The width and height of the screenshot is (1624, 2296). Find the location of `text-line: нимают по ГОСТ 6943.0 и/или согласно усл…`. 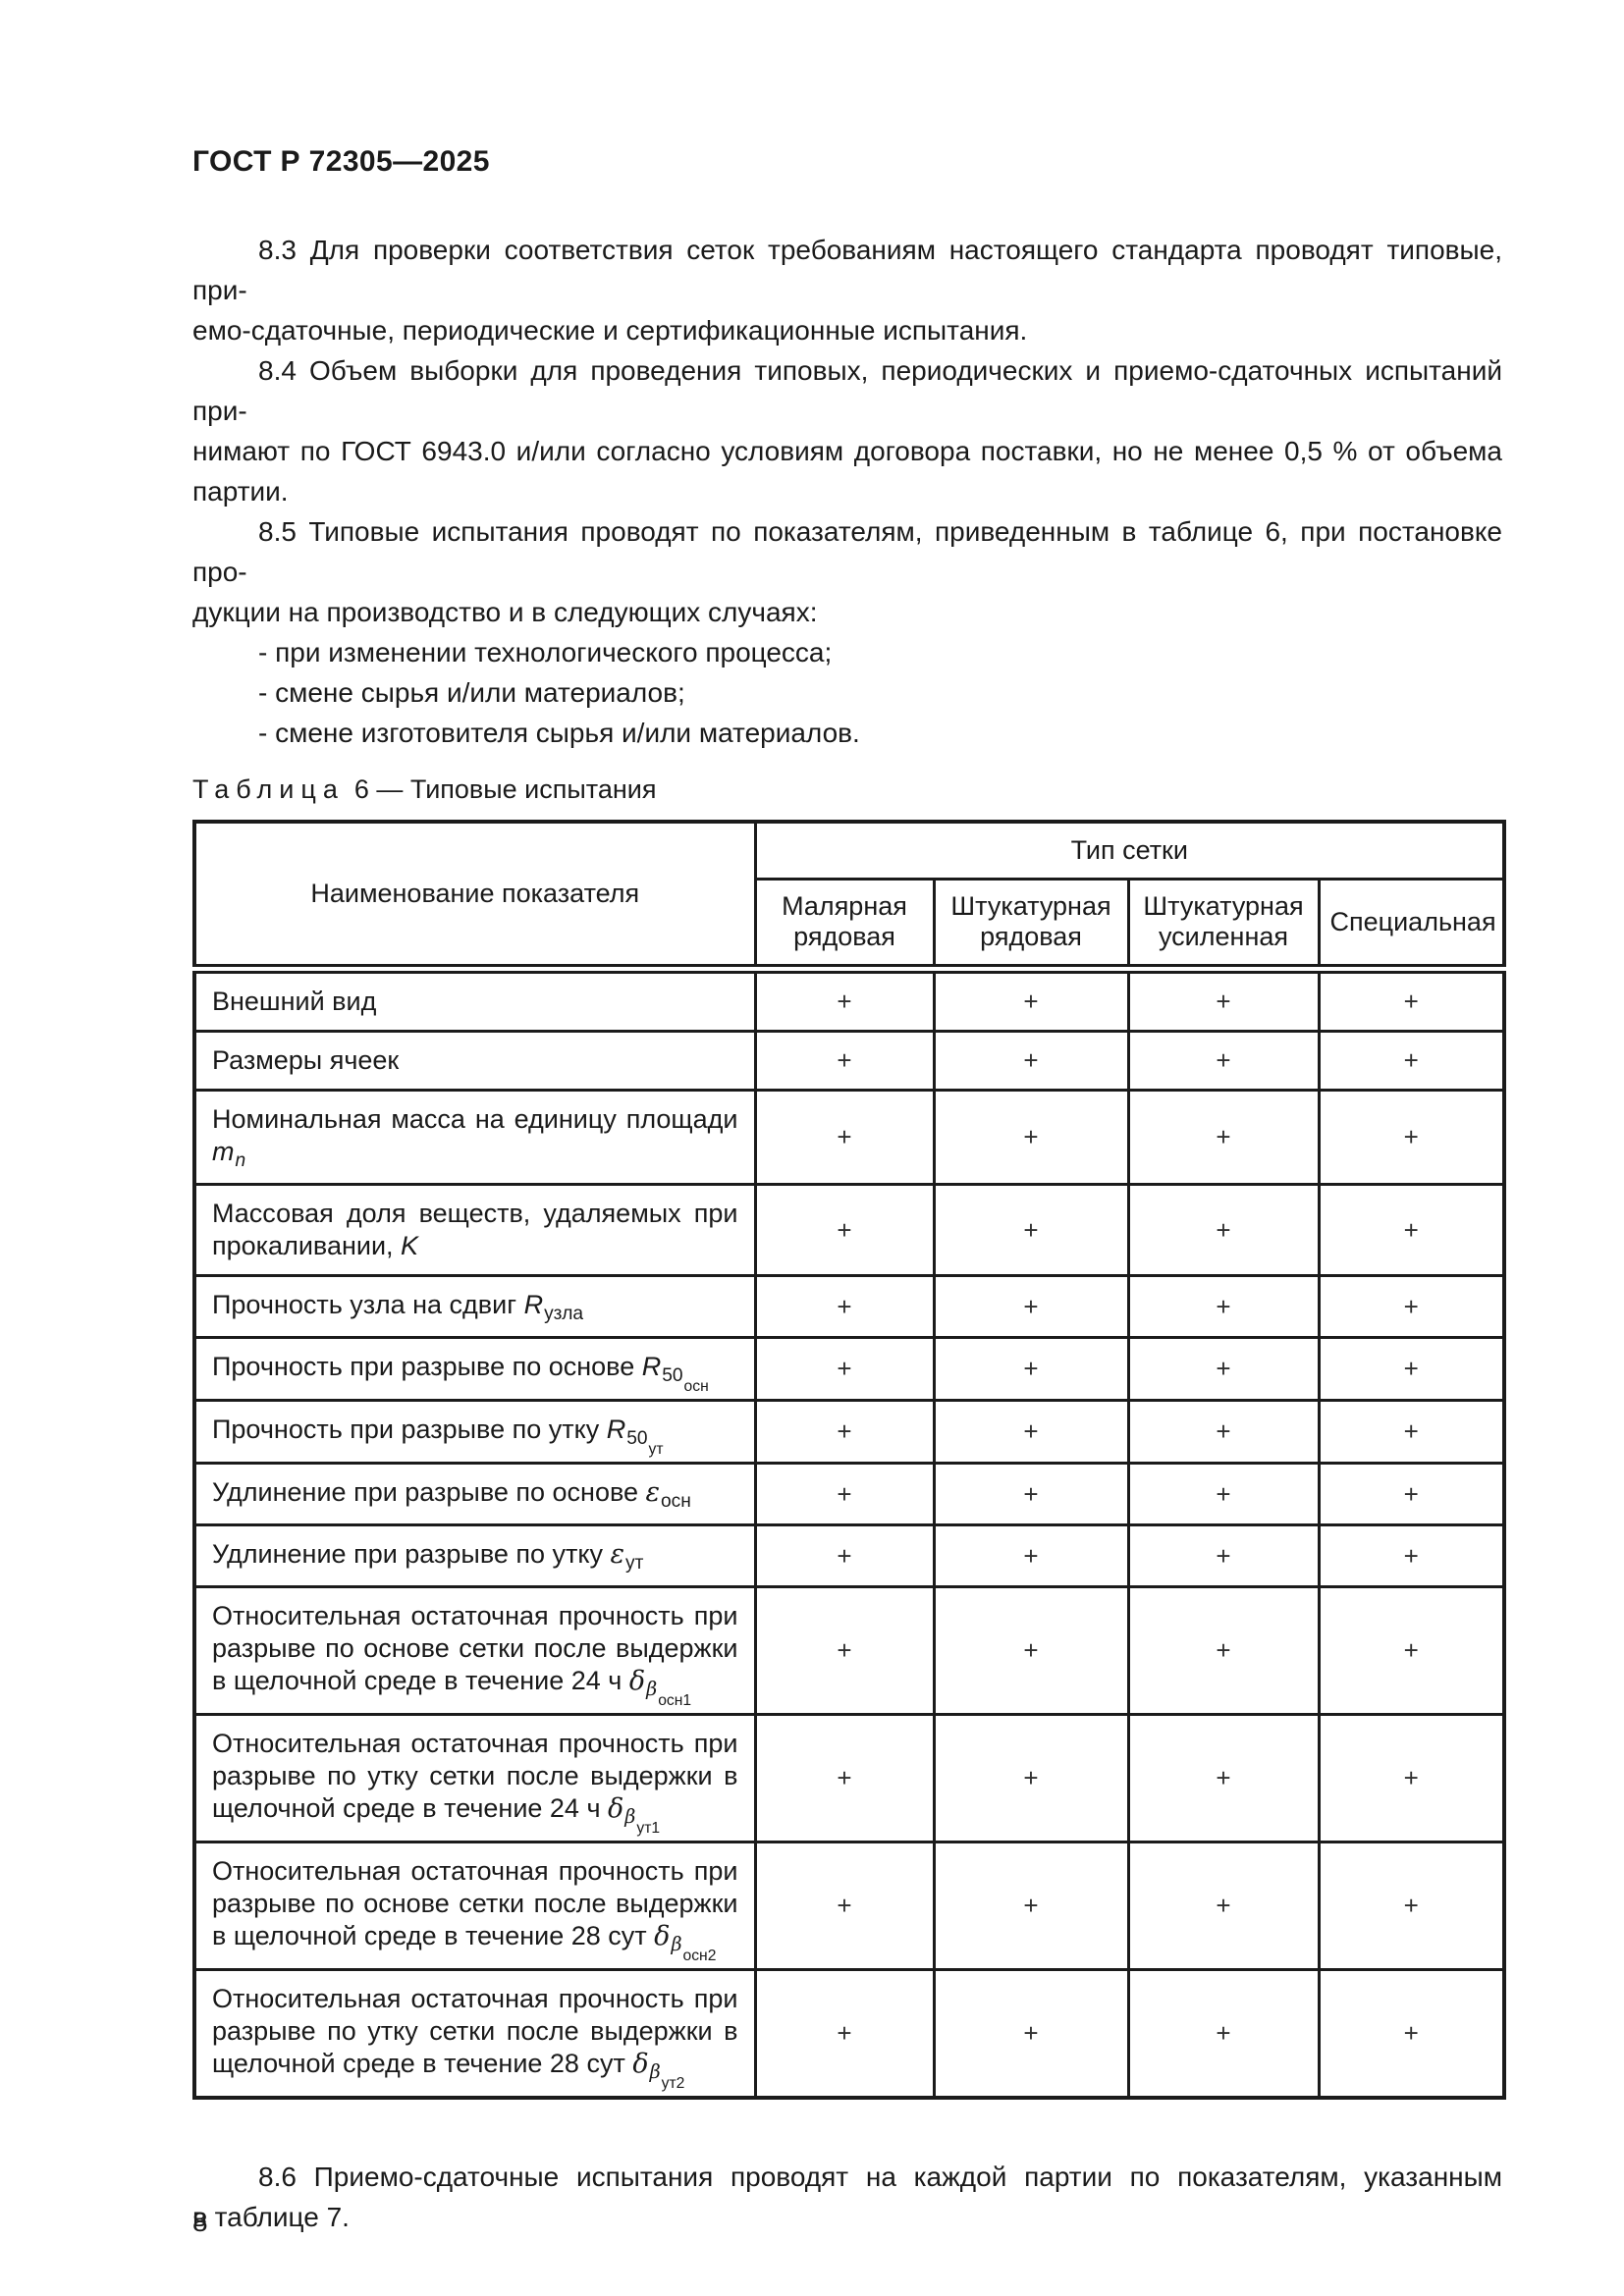

text-line: нимают по ГОСТ 6943.0 и/или согласно усл… is located at coordinates (847, 451).